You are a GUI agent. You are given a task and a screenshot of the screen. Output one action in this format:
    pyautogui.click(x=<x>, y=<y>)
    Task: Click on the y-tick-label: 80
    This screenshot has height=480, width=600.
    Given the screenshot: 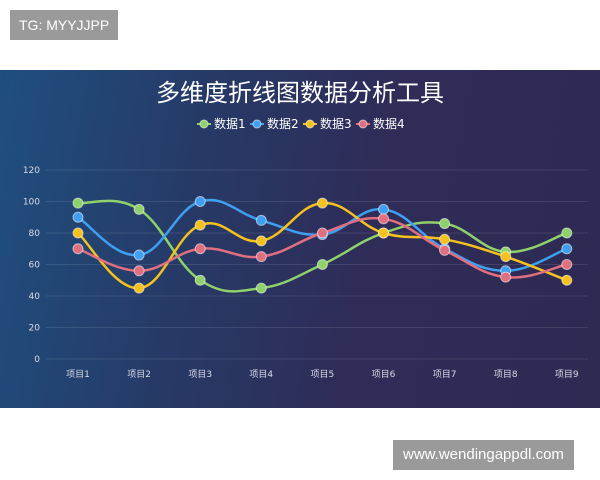 What is the action you would take?
    pyautogui.click(x=35, y=234)
    